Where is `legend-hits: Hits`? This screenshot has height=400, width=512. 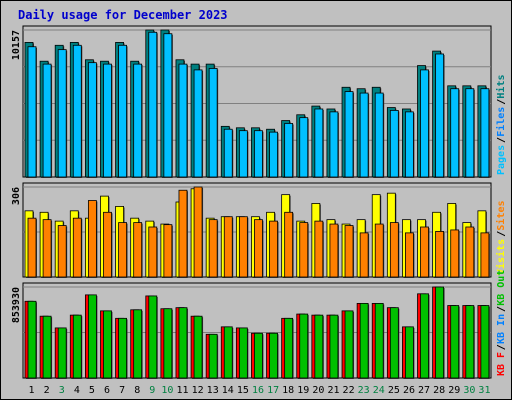 legend-hits: Hits is located at coordinates (501, 87).